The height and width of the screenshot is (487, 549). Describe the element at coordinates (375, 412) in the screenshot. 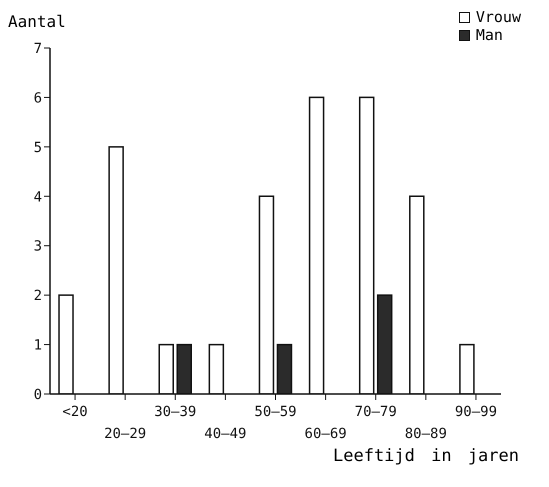

I see `x-tick-label: 70–79` at that location.